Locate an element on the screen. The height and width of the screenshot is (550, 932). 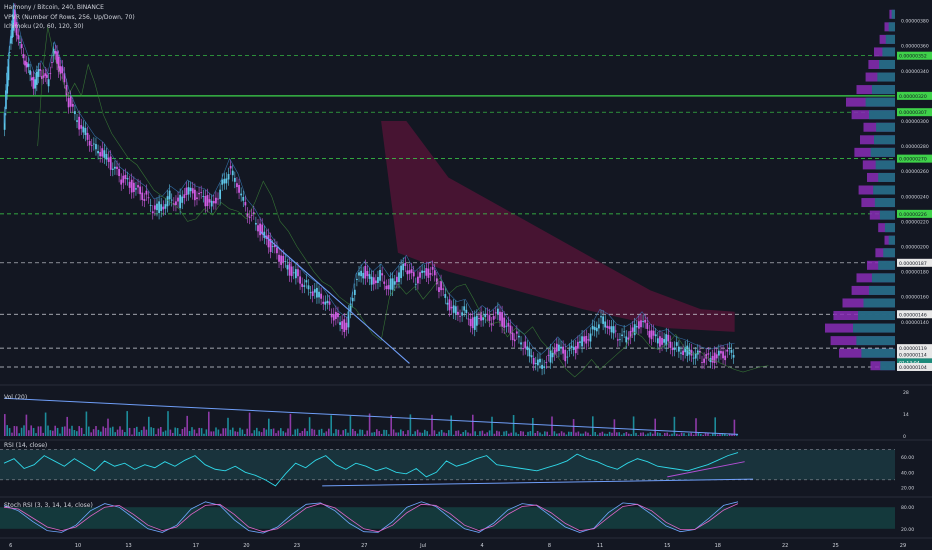
x-tick-11: 15 is located at coordinates (667, 546).